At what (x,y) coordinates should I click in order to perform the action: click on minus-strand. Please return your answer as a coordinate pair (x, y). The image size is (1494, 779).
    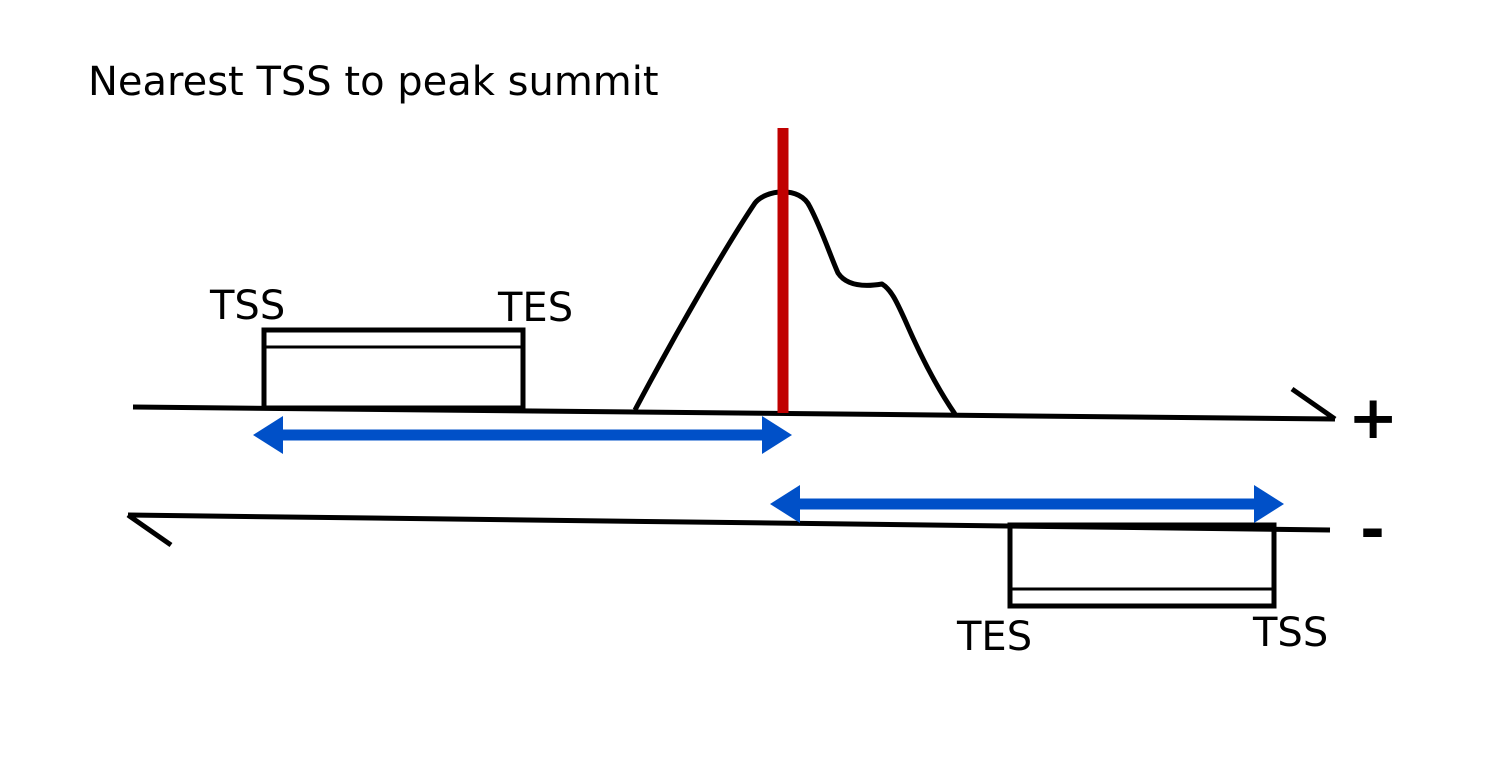
    Looking at the image, I should click on (728, 530).